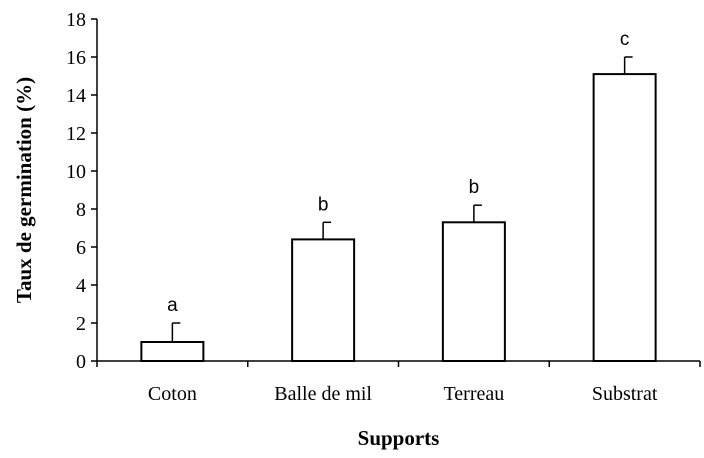  Describe the element at coordinates (81, 324) in the screenshot. I see `y-tick-label: 2` at that location.